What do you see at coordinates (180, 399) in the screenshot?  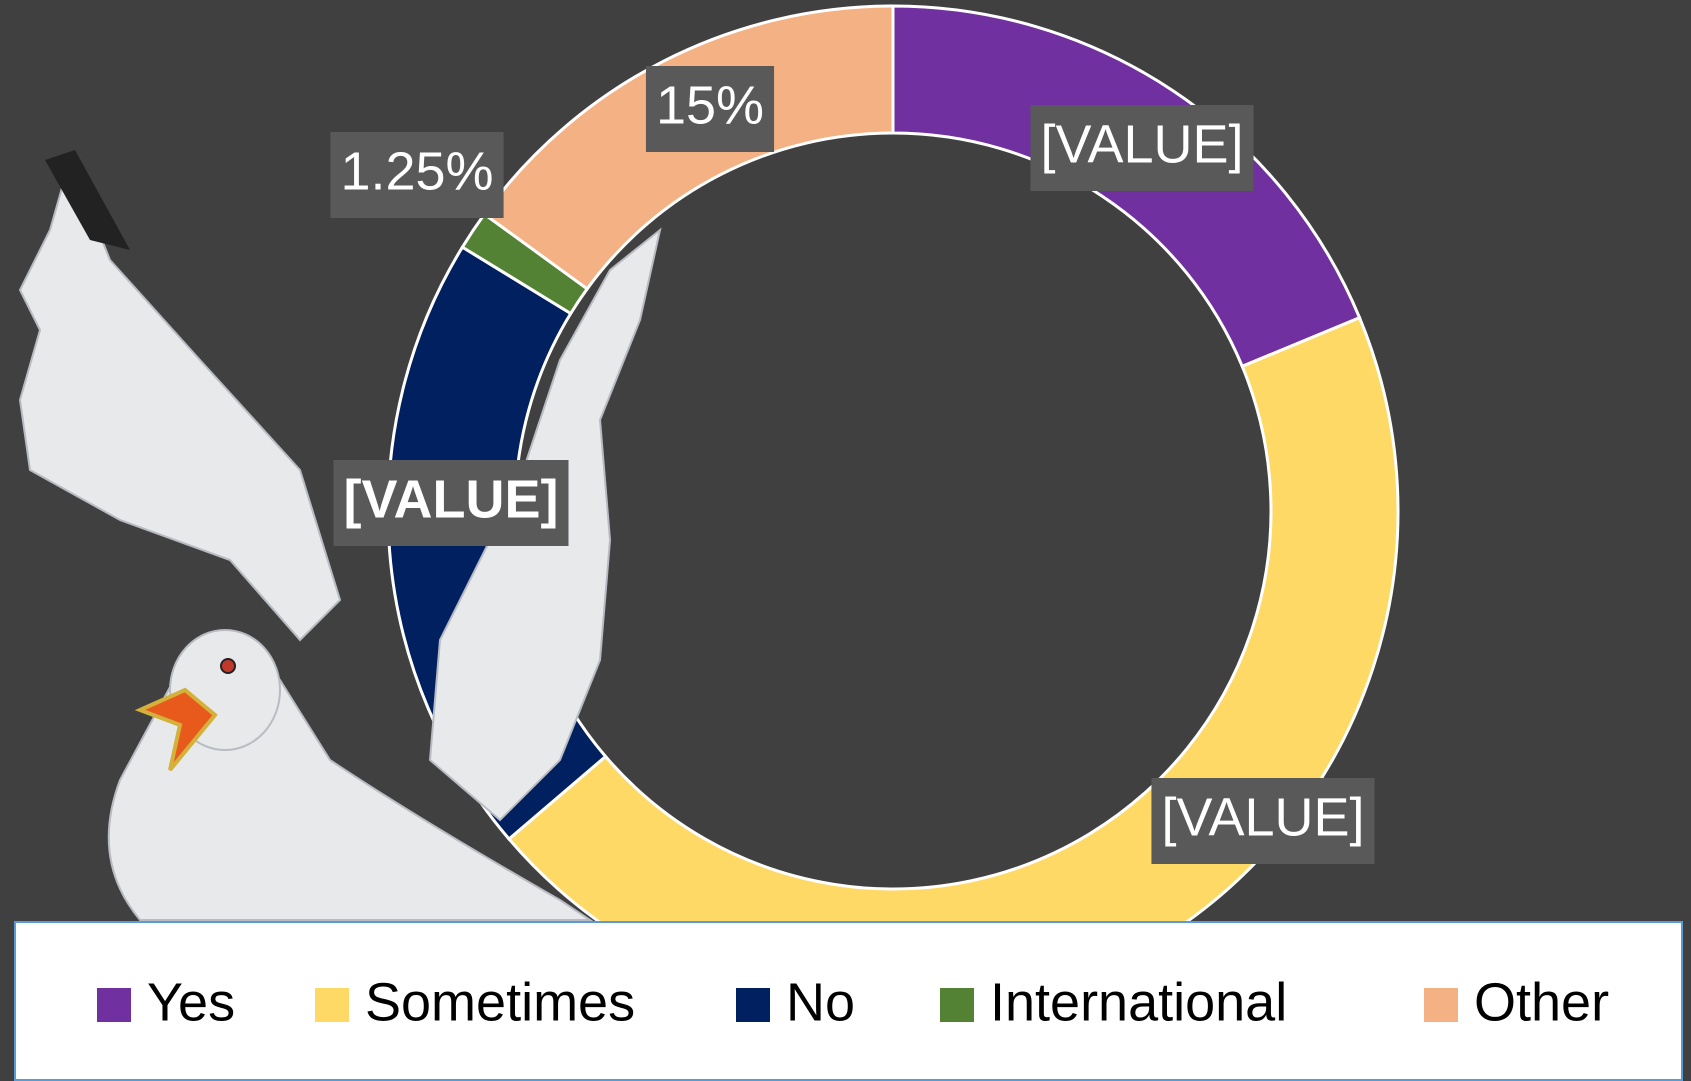 I see `wing-left` at bounding box center [180, 399].